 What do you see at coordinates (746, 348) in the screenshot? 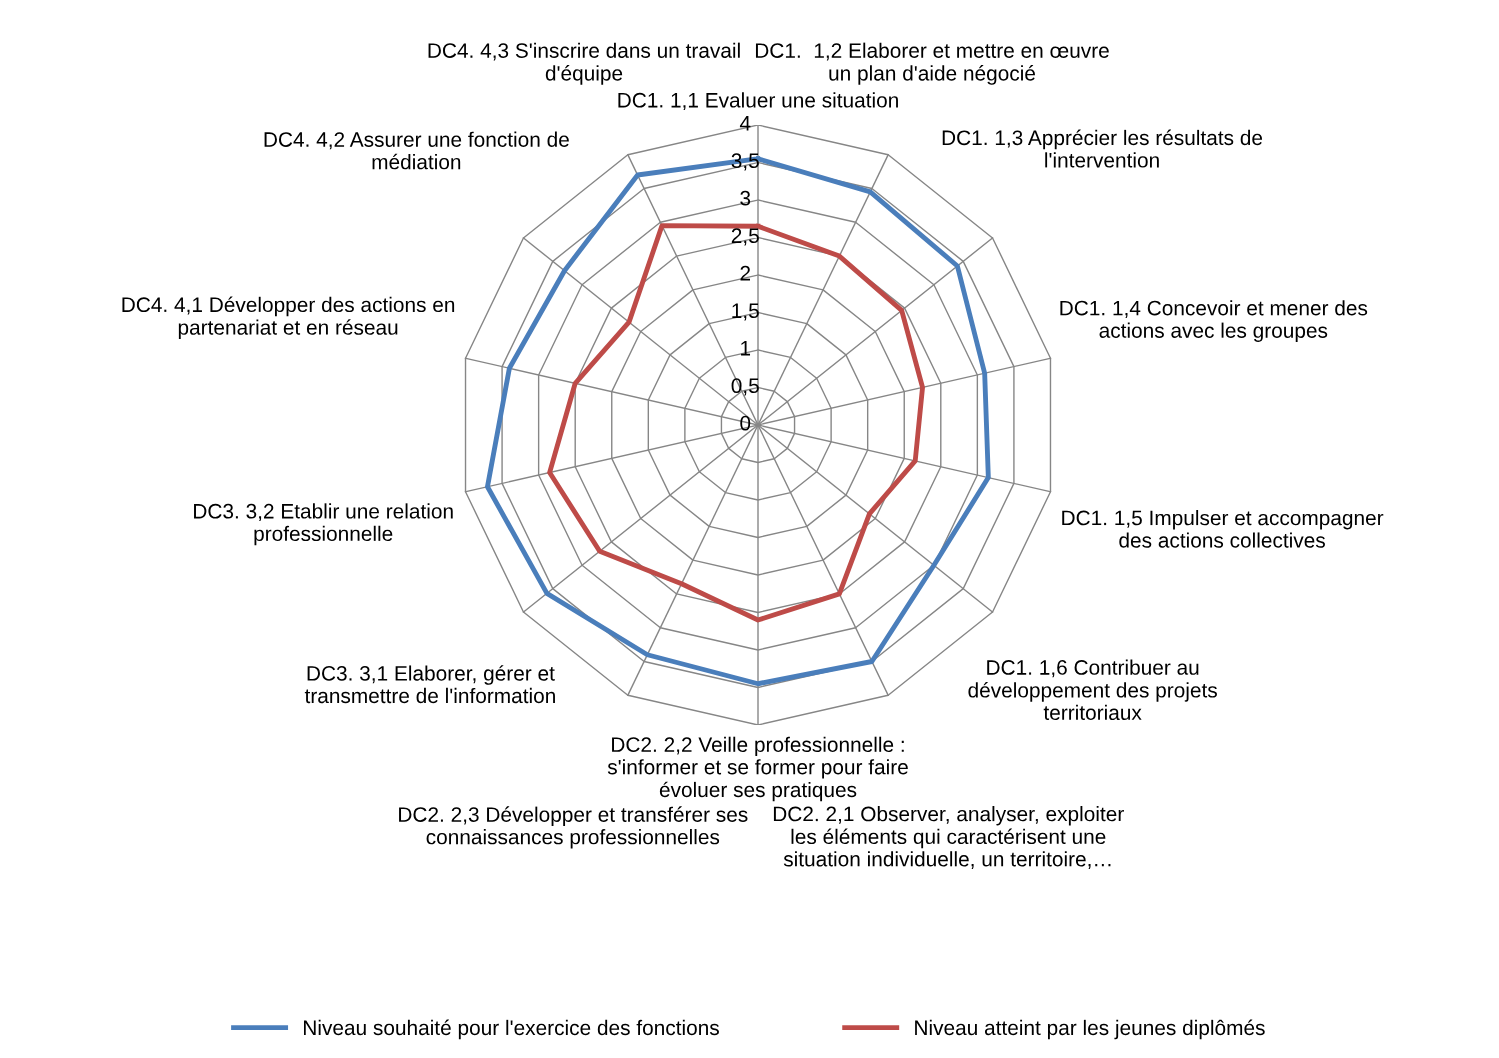
I see `y-tick-label: 1` at bounding box center [746, 348].